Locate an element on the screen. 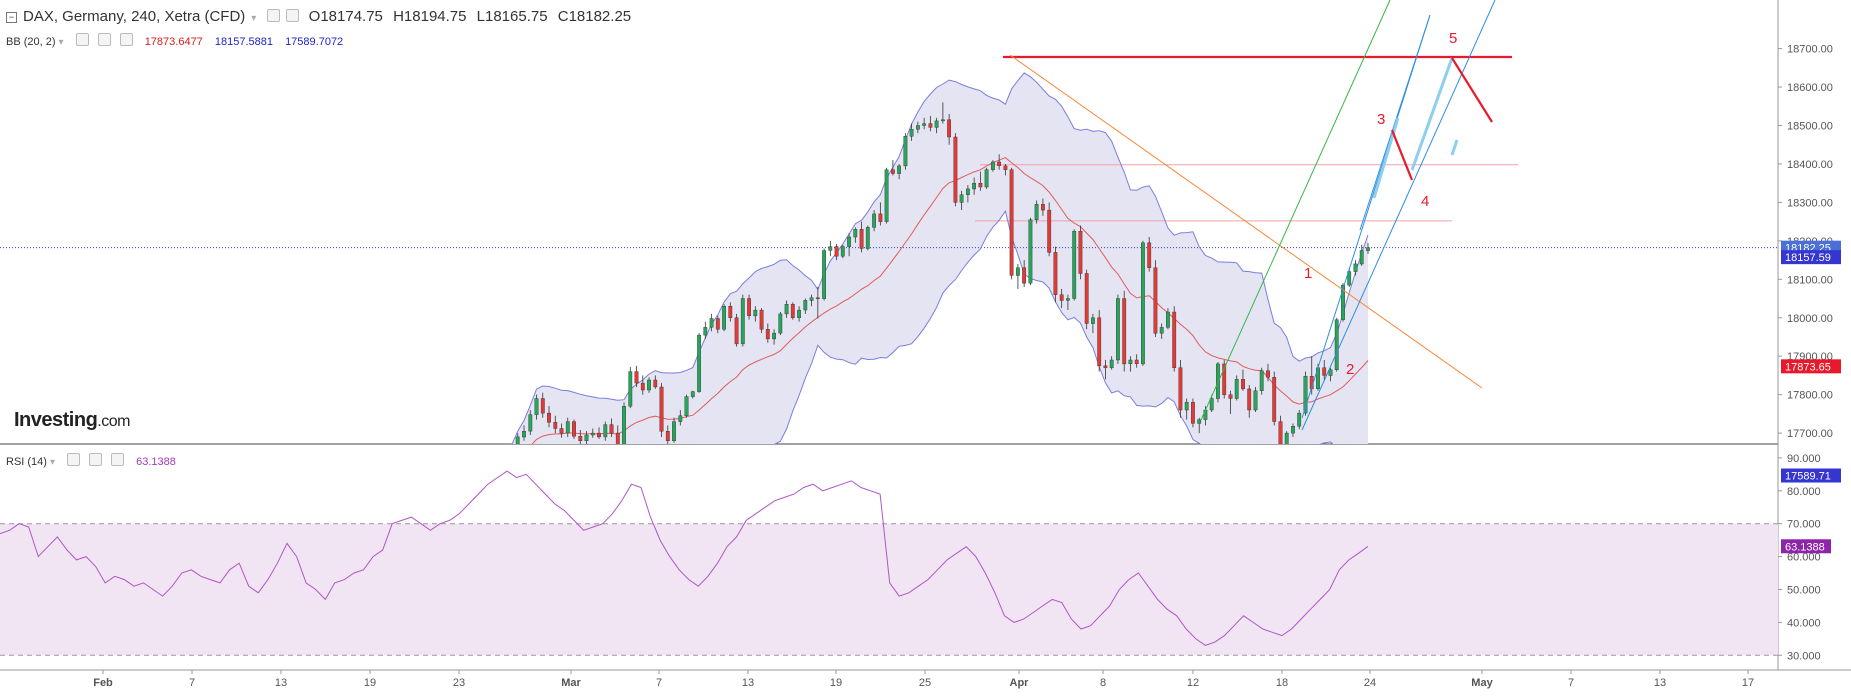 This screenshot has height=697, width=1851. price-label-text: 17589.71 is located at coordinates (1808, 477).